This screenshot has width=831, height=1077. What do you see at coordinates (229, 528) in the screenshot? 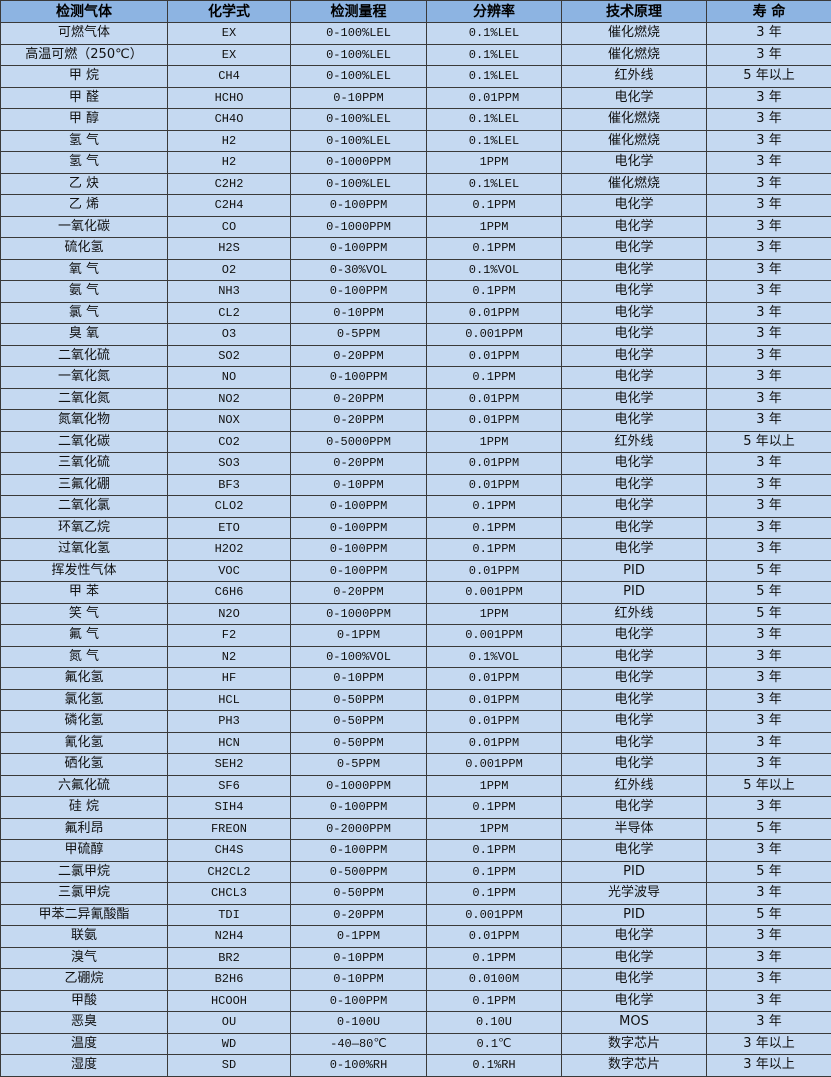
I see `formula-cell: ETO` at bounding box center [229, 528].